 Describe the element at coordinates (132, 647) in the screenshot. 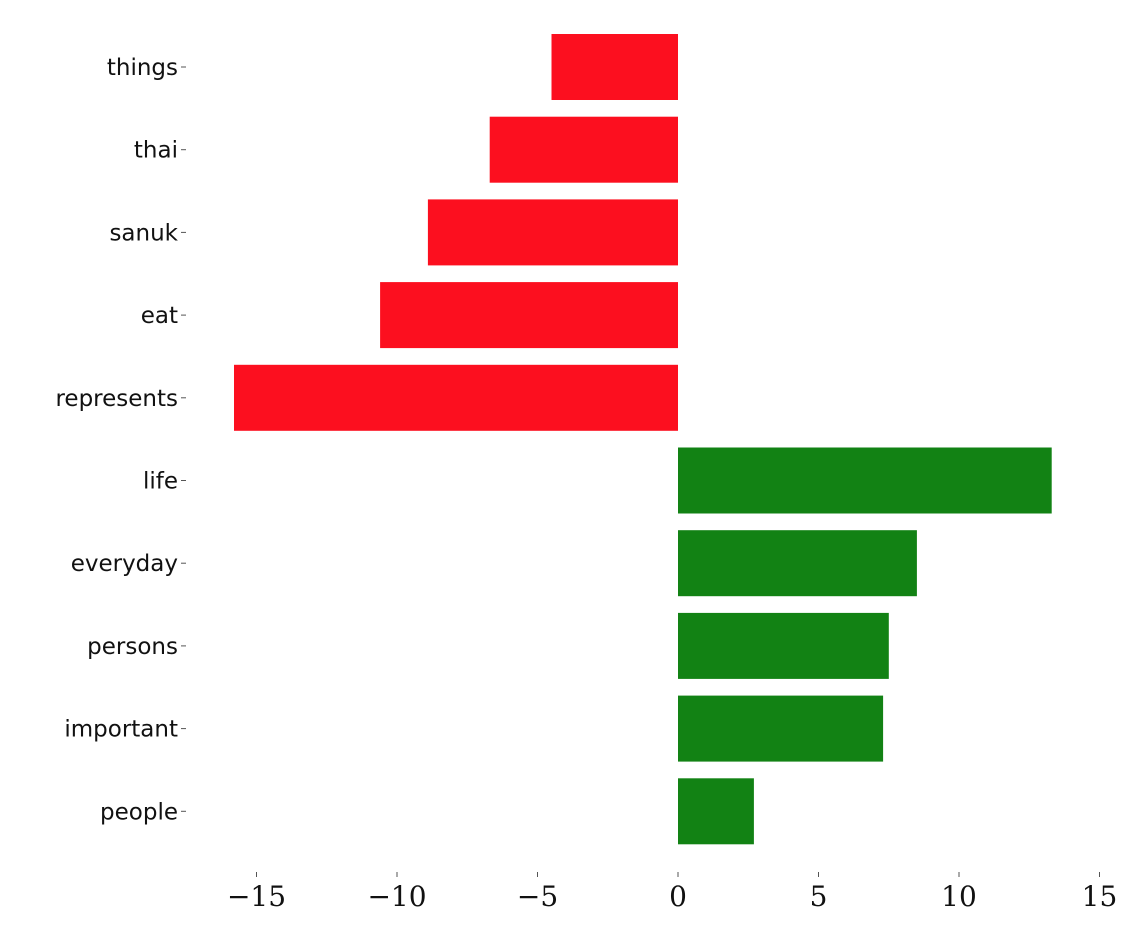

I see `y-tick-label-persons: persons` at that location.